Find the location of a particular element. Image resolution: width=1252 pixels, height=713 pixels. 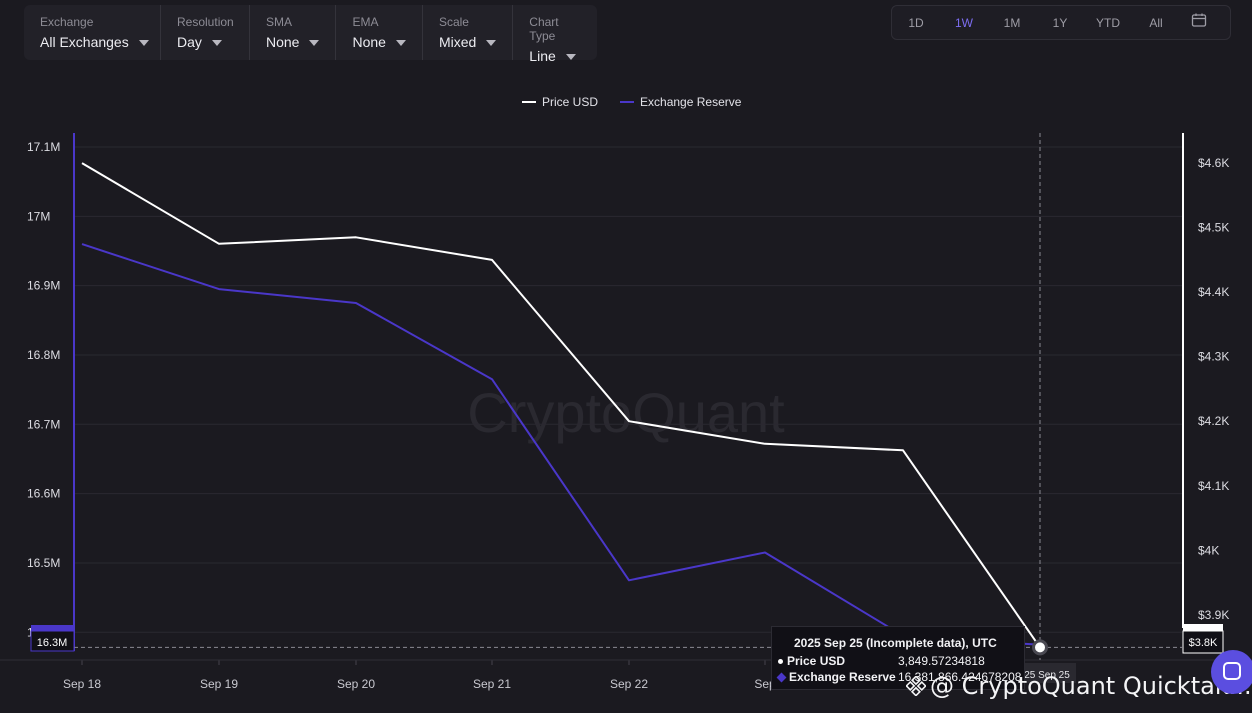

range-button-ytd: YTD is located at coordinates (1108, 22).